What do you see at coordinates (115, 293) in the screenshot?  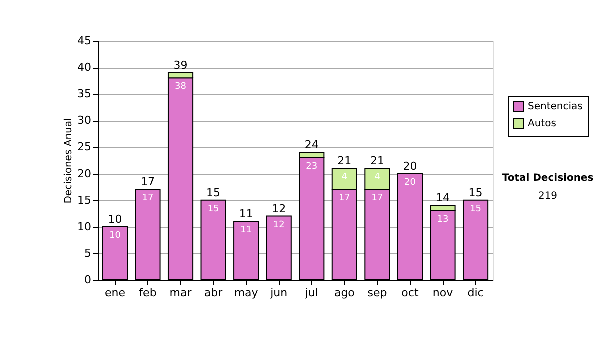 I see `x-tick-label: ene` at bounding box center [115, 293].